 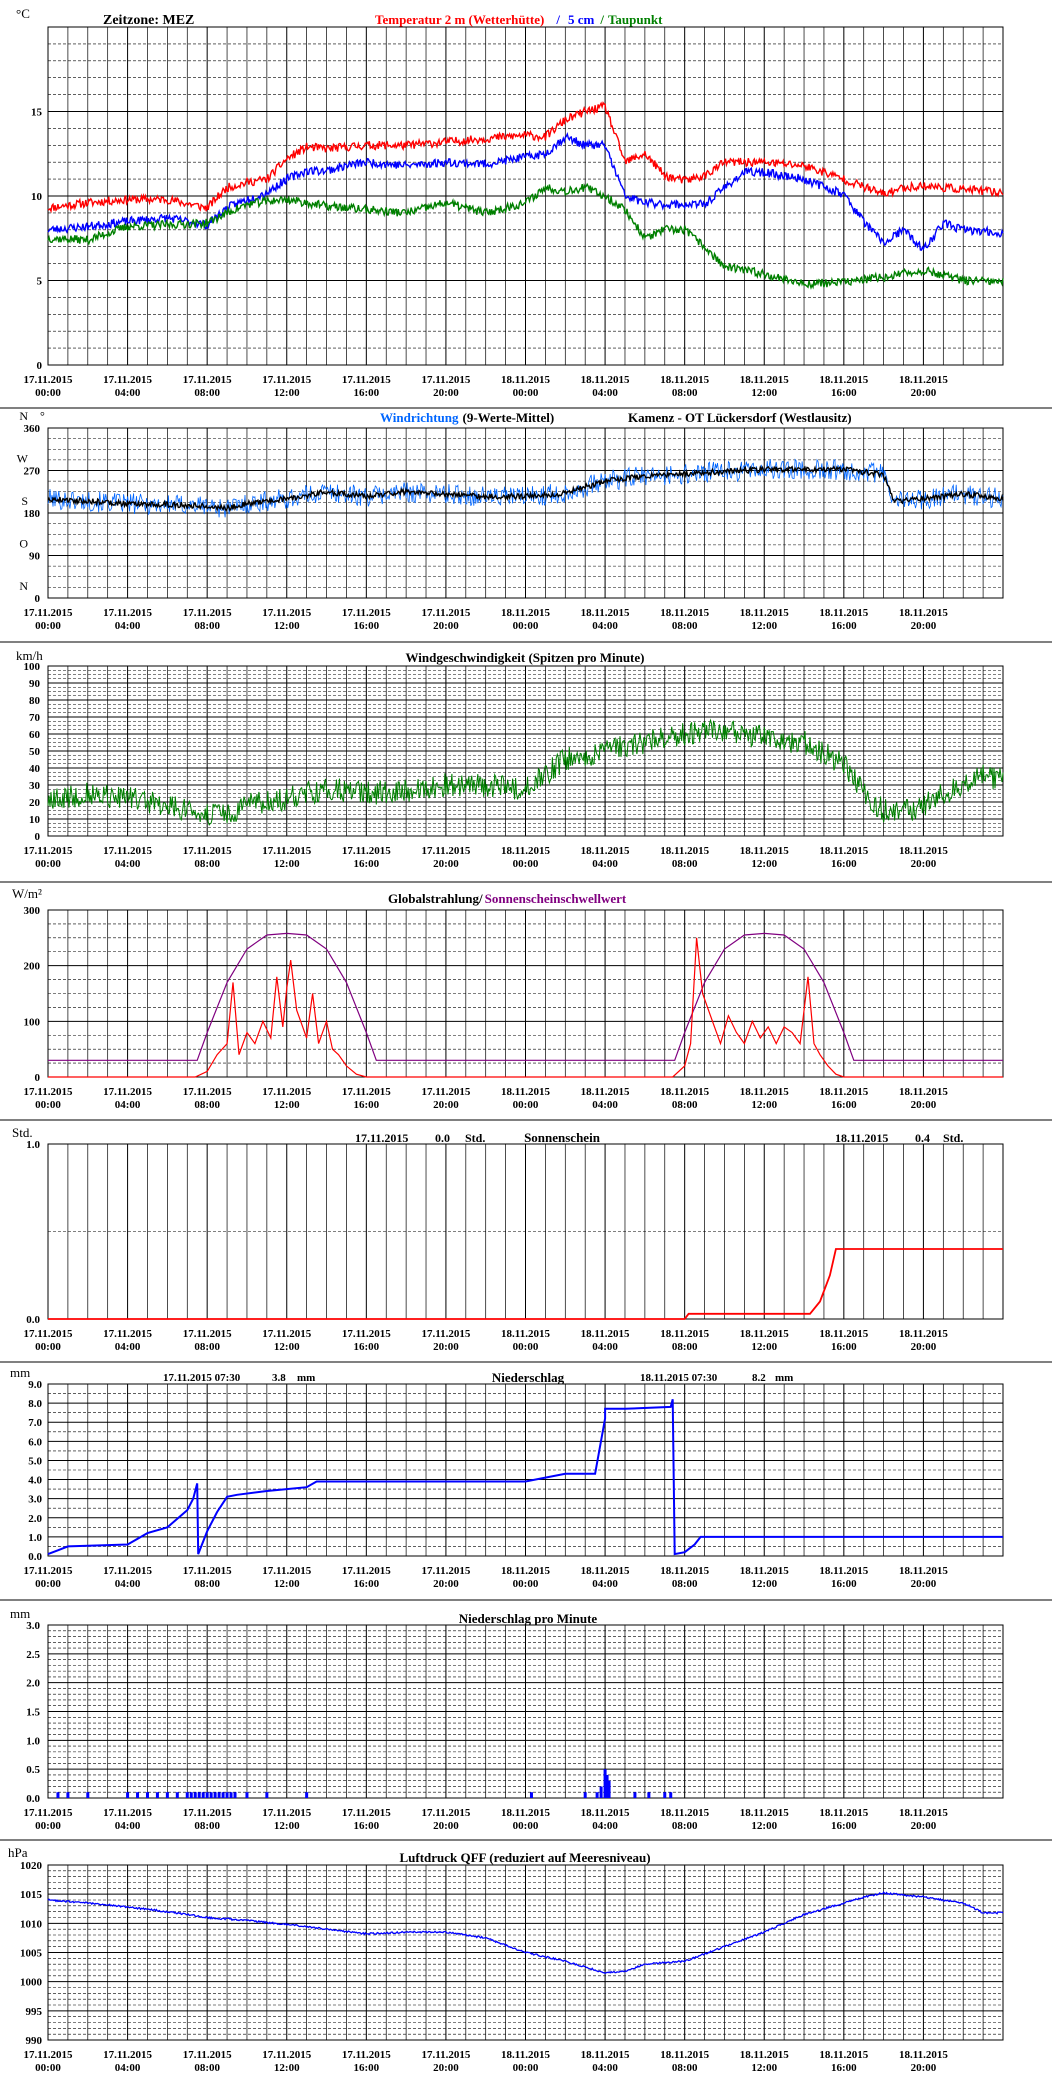 I want to click on y-tick-label: 990, so click(x=34, y=2041).